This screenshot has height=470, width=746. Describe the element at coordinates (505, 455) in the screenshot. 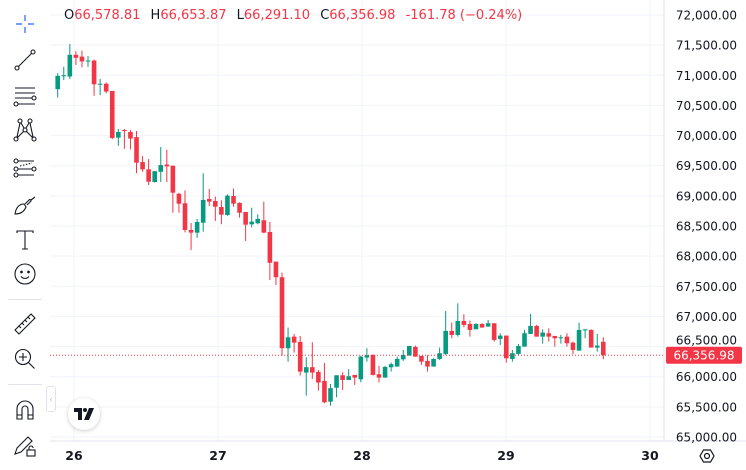

I see `date-tick-label: 29` at that location.